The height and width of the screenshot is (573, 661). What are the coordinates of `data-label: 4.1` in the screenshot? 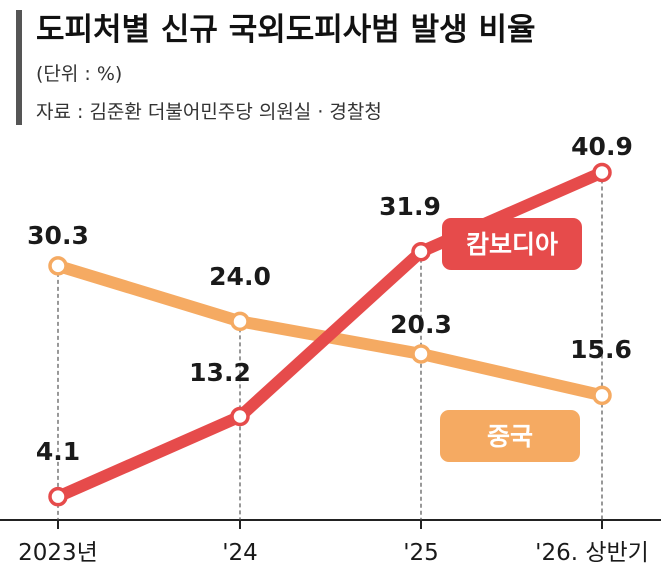 It's located at (58, 451).